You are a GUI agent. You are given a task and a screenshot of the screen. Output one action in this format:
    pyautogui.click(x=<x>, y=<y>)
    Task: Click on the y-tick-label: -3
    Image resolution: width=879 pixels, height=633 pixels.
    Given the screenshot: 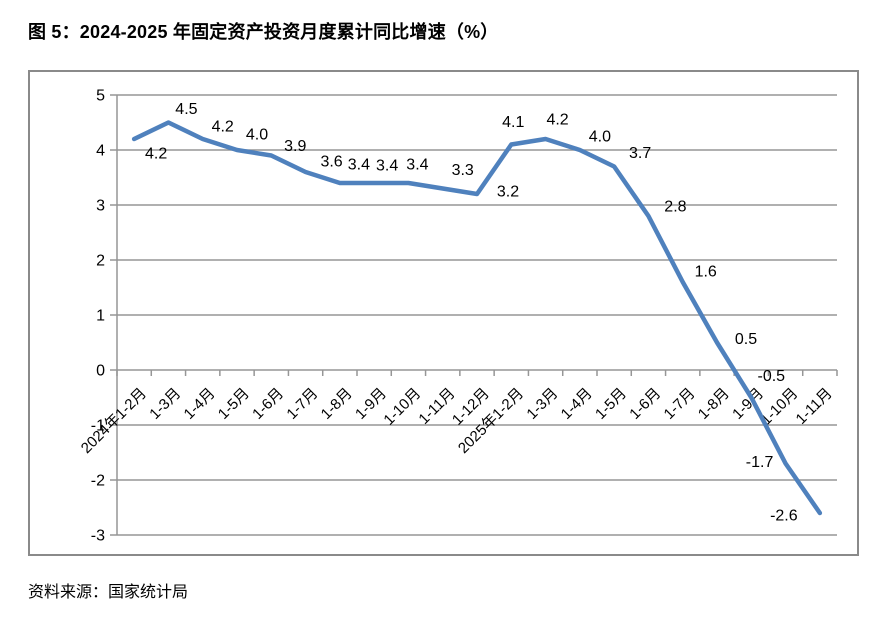 What is the action you would take?
    pyautogui.click(x=98, y=536)
    